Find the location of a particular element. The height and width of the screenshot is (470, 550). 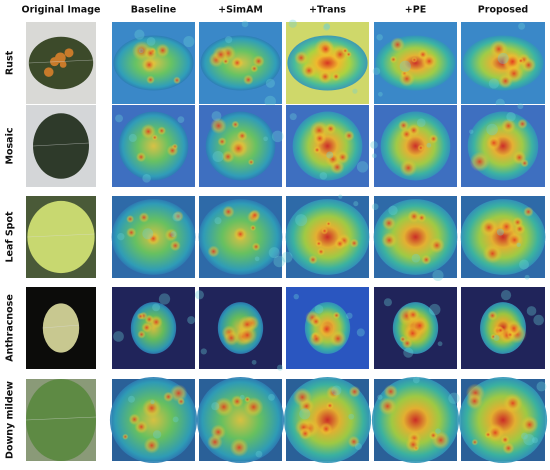

column-header: +SimAM is located at coordinates (240, 10).